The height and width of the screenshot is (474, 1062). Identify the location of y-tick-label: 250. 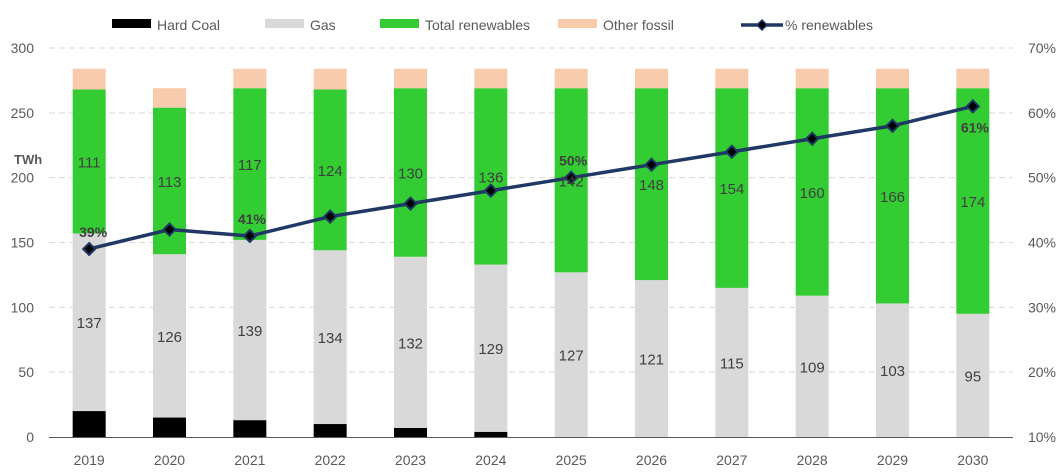
(23, 113).